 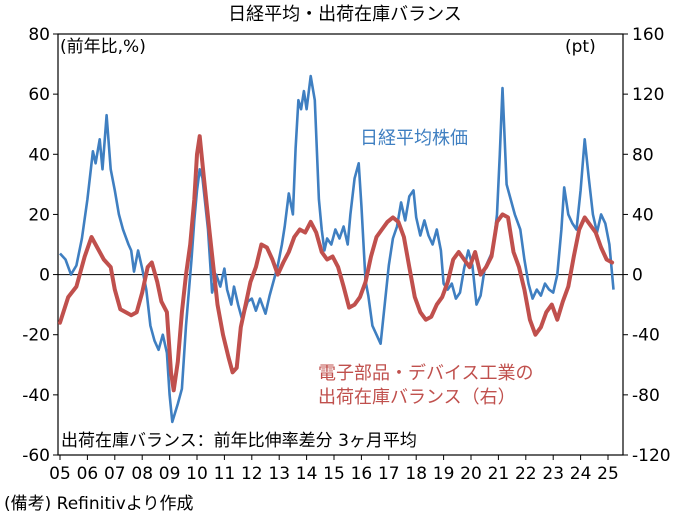 I want to click on x-tick-label: 06, so click(x=88, y=474).